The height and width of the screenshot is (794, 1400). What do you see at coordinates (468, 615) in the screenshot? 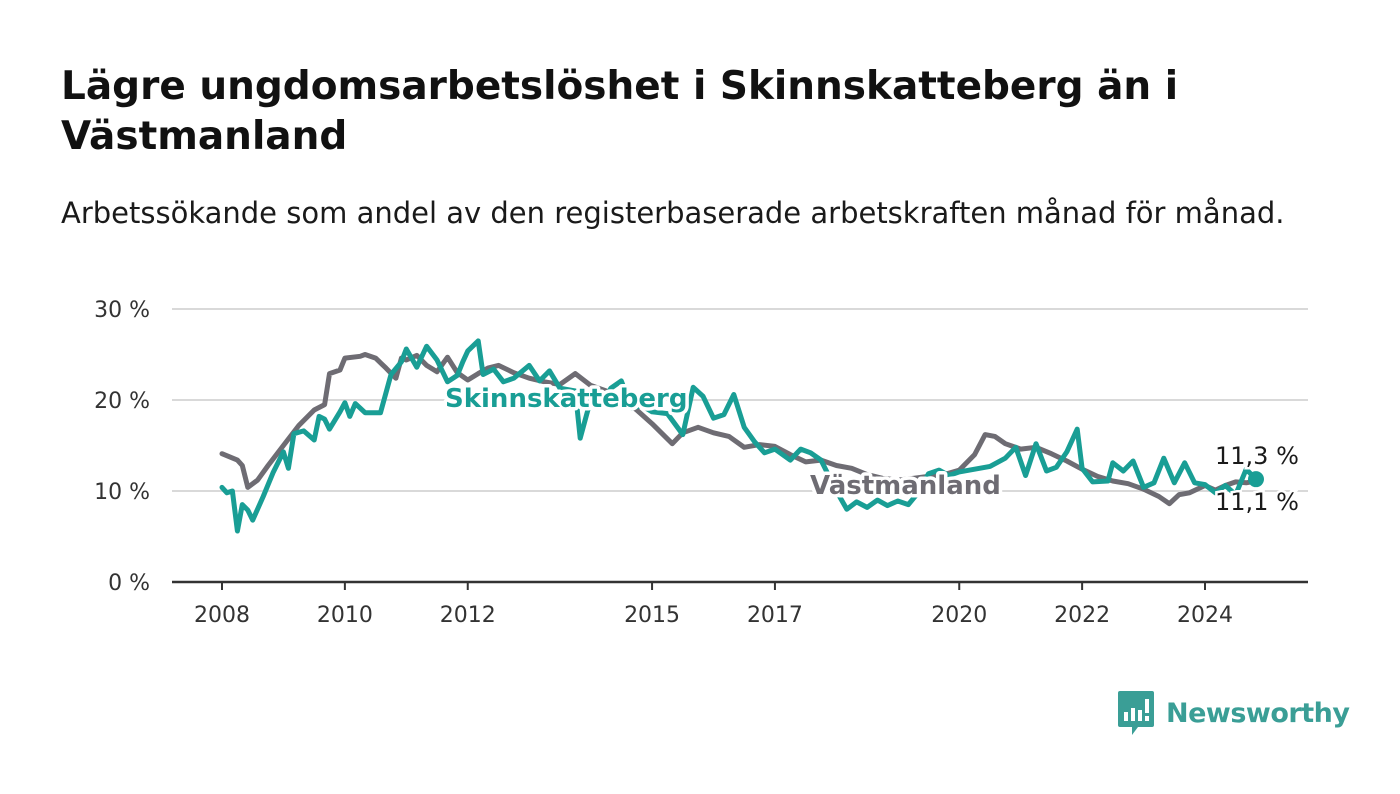
I see `x-tick-label: 2012` at bounding box center [468, 615].